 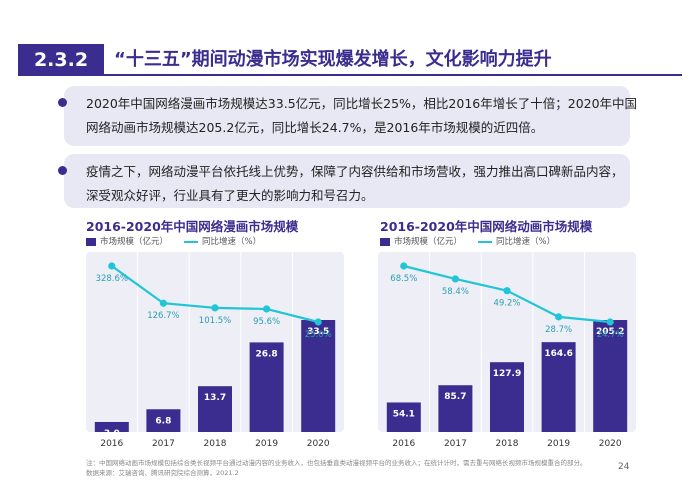 What do you see at coordinates (506, 304) in the screenshot?
I see `growth-label: 49.2%` at bounding box center [506, 304].